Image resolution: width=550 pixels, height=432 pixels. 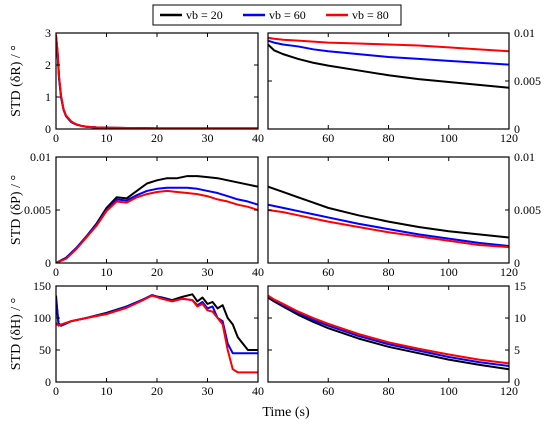 I want to click on y-tick-label: 1, so click(x=48, y=97).